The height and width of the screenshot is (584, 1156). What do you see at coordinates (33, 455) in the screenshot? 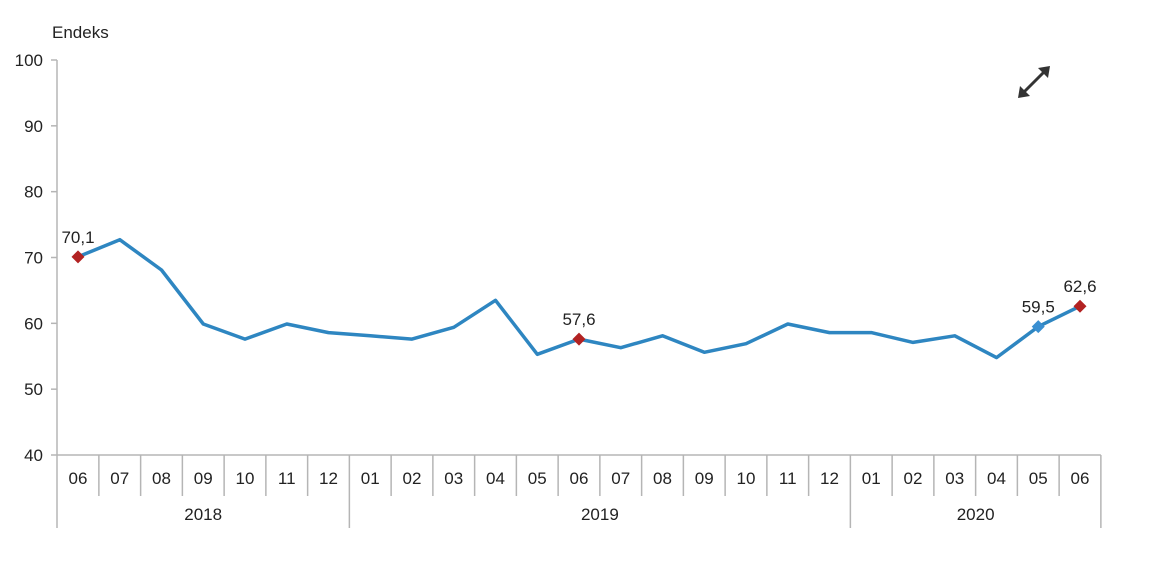
I see `y-tick-label: 40` at bounding box center [33, 455].